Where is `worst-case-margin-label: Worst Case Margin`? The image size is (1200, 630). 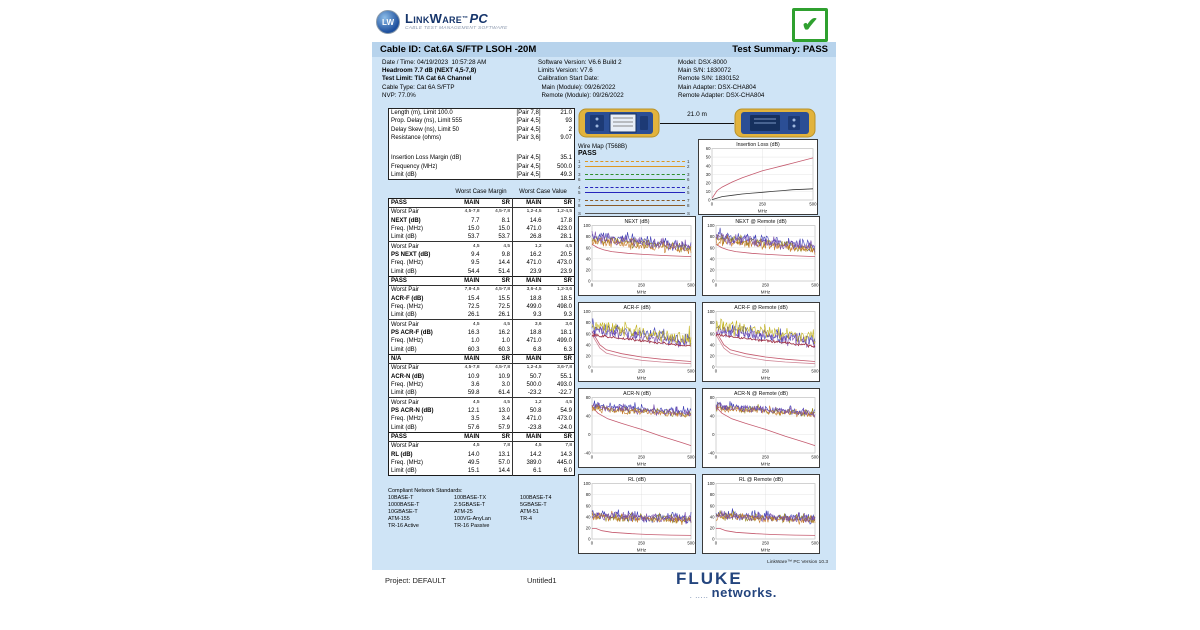 worst-case-margin-label: Worst Case Margin is located at coordinates (481, 192).